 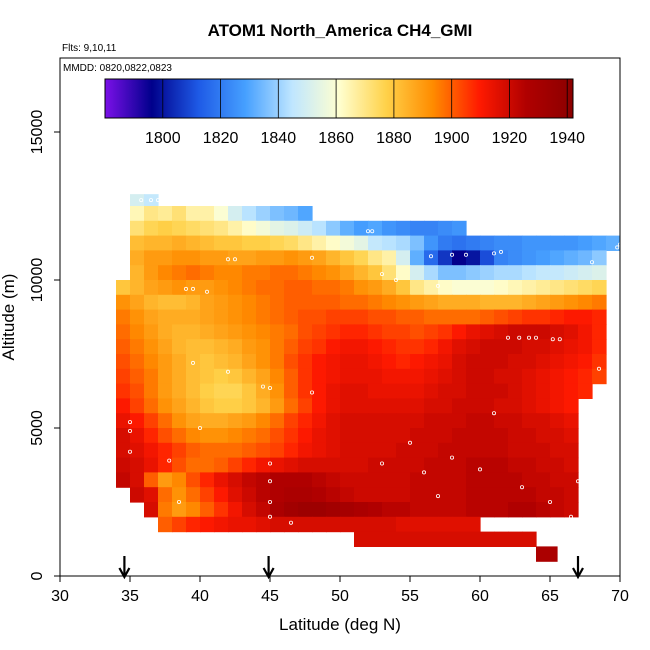 I want to click on flights-annotation: Flts: 9,10,11, so click(x=89, y=48).